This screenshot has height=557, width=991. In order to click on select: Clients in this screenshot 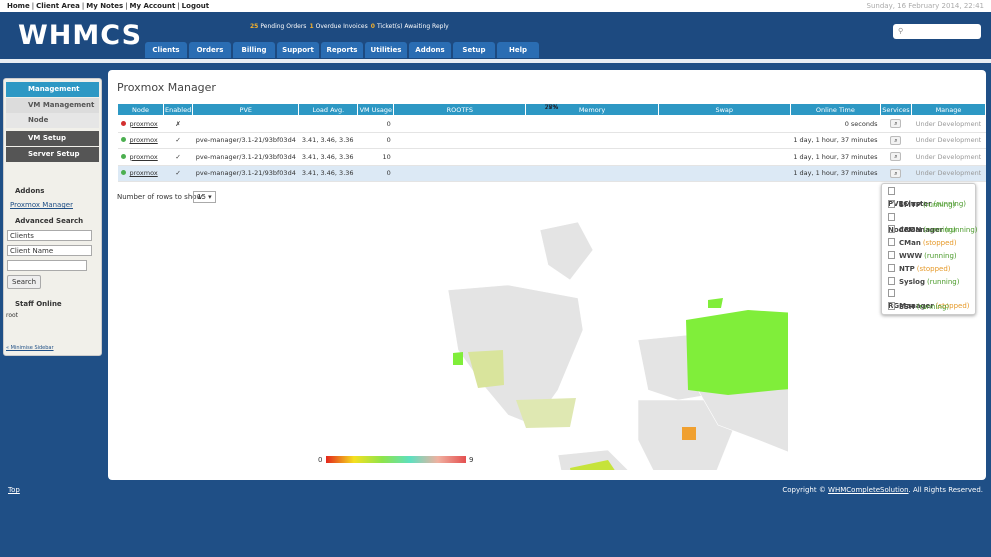, I will do `click(49, 235)`.